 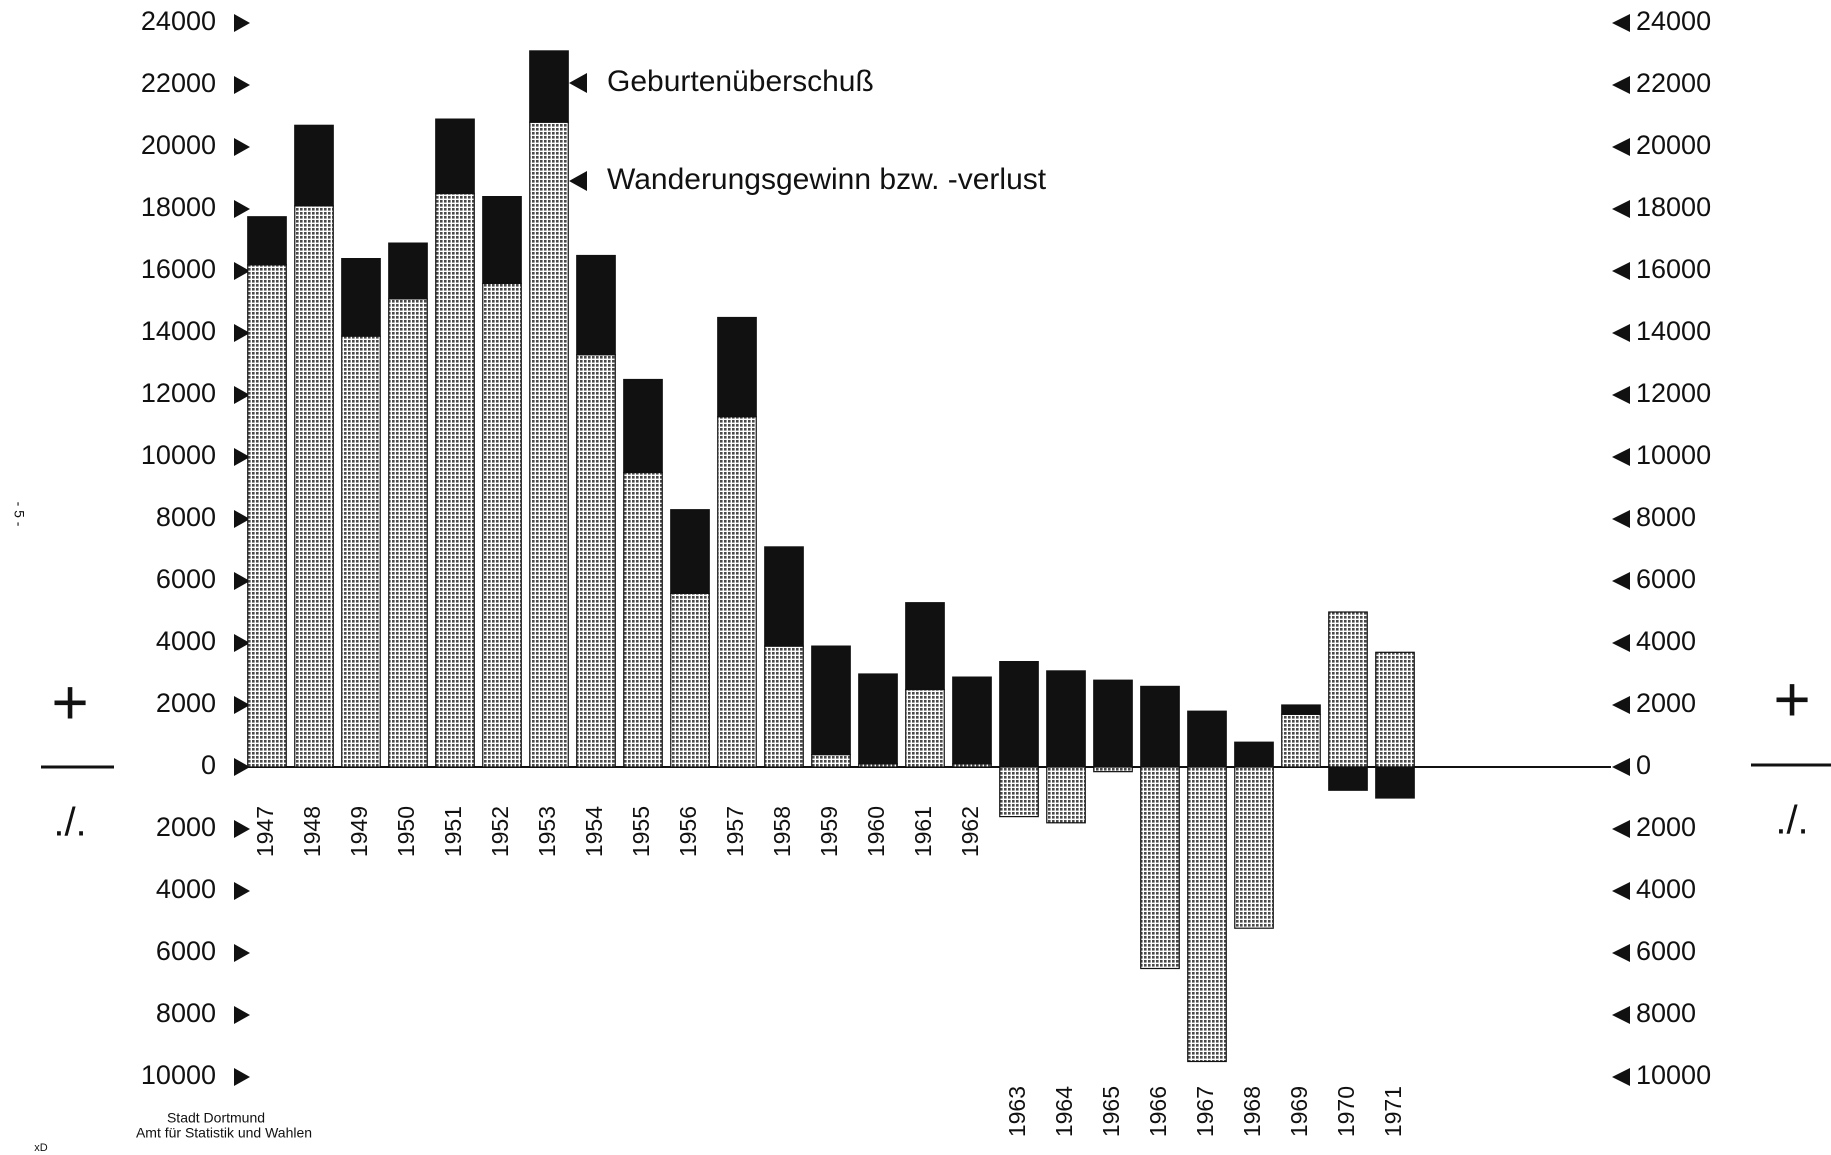 What do you see at coordinates (735, 831) in the screenshot?
I see `x-tick-label: 1957` at bounding box center [735, 831].